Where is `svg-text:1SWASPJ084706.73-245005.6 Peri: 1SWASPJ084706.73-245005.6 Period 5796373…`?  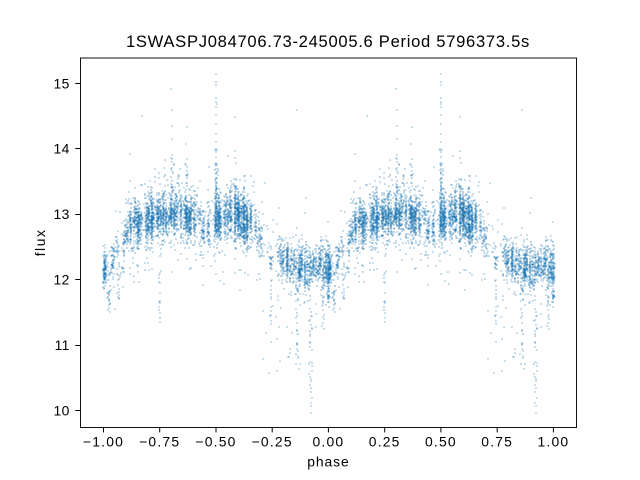
svg-text:1SWASPJ084706.73-245005.6 Peri: 1SWASPJ084706.73-245005.6 Period 5796373… is located at coordinates (328, 41).